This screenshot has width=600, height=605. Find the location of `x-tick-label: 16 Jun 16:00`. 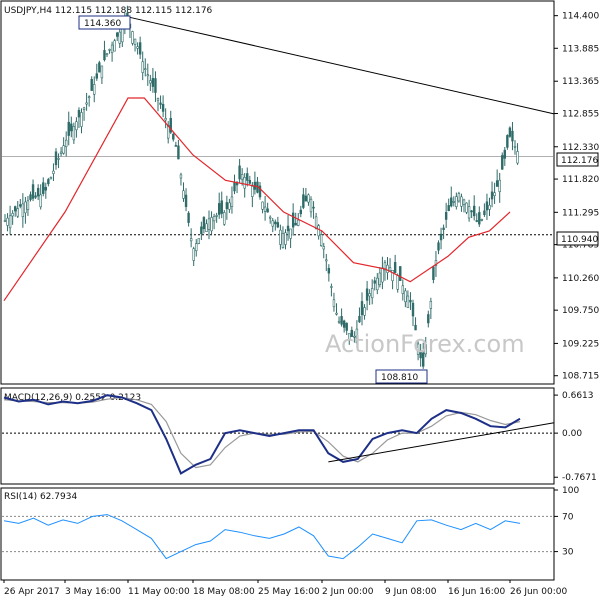

x-tick-label: 16 Jun 16:00 is located at coordinates (476, 592).